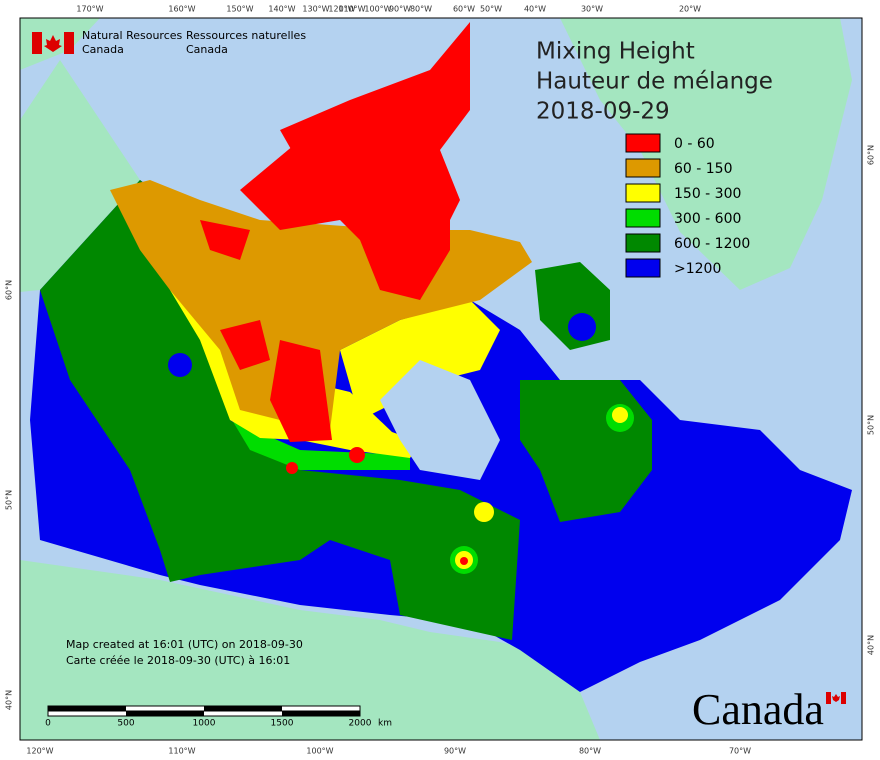  I want to click on header-en: Natural Resources, so click(132, 35).